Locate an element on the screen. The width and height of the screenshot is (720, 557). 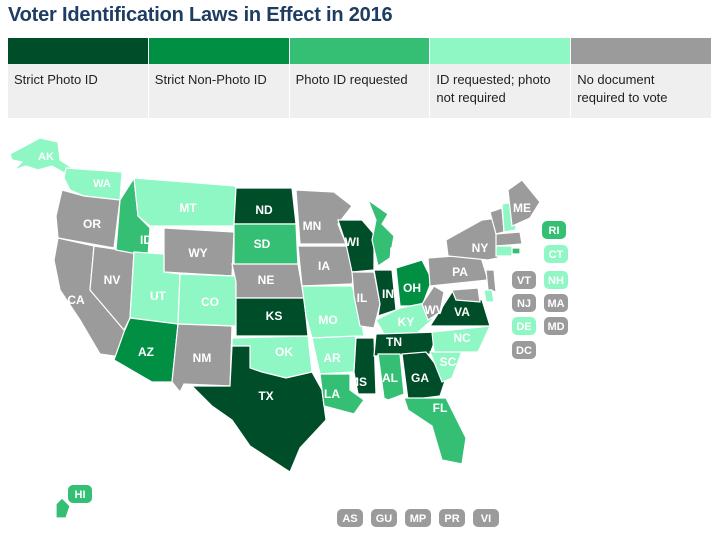
chip-label: NJ is located at coordinates (524, 304).